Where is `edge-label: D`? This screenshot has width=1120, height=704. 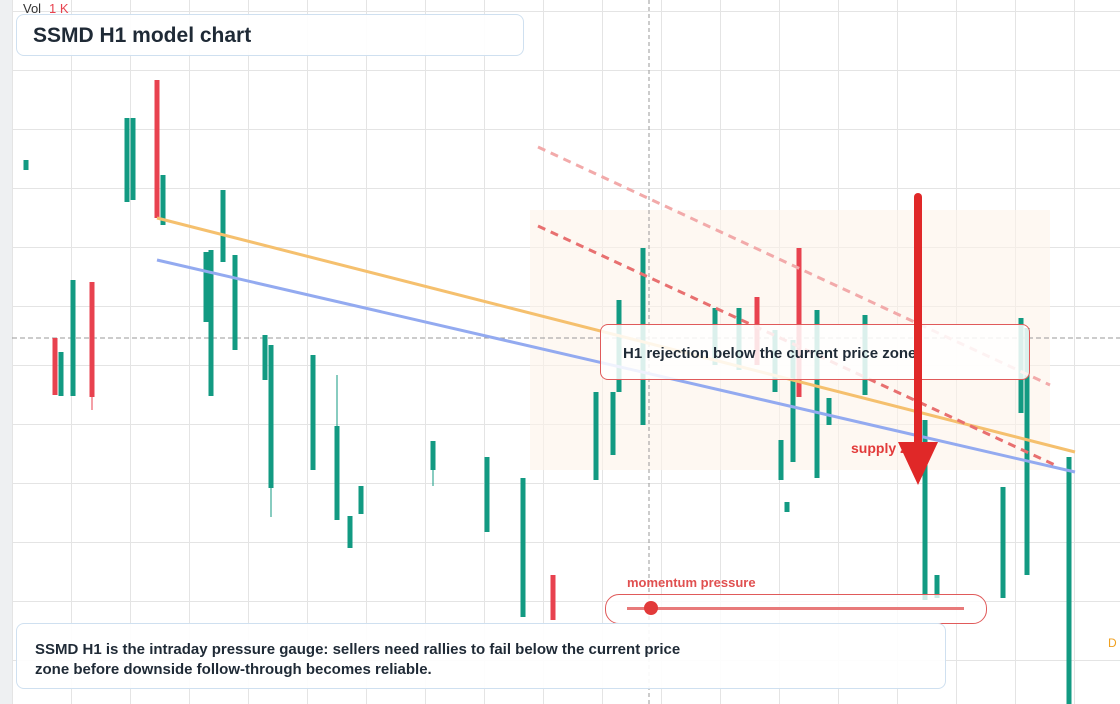 edge-label: D is located at coordinates (1112, 643).